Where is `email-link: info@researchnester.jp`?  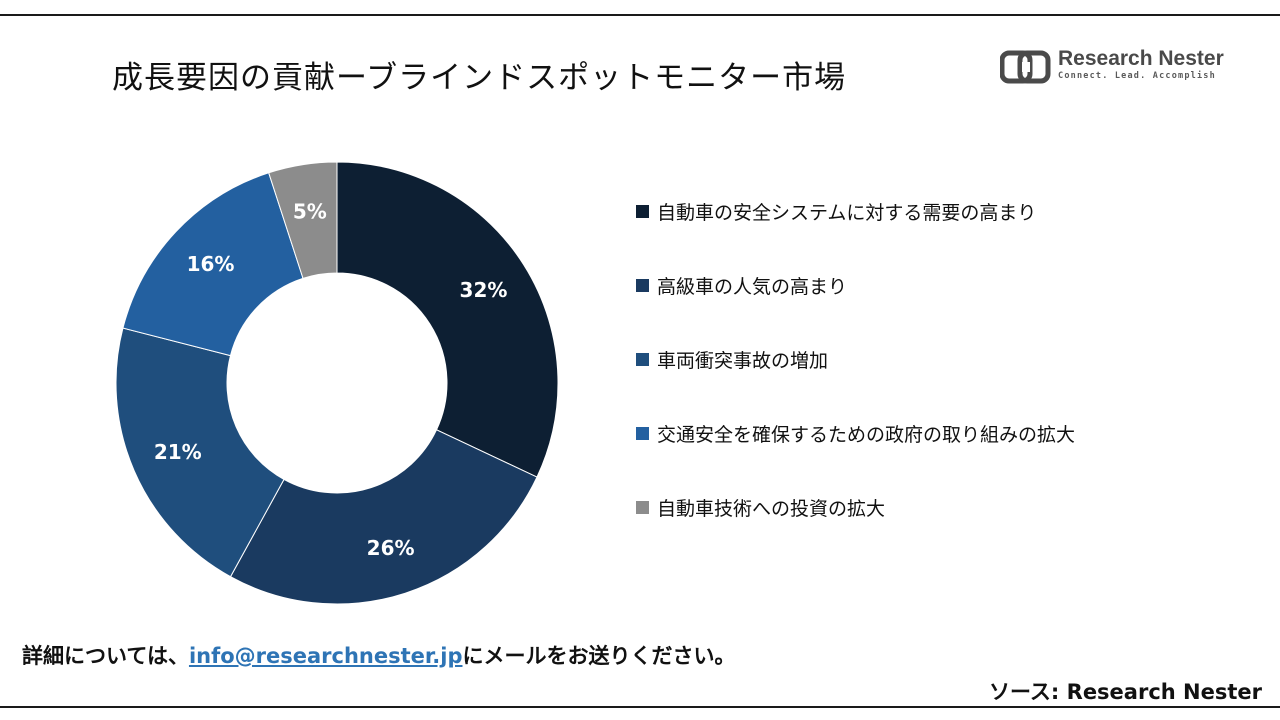 email-link: info@researchnester.jp is located at coordinates (325, 656).